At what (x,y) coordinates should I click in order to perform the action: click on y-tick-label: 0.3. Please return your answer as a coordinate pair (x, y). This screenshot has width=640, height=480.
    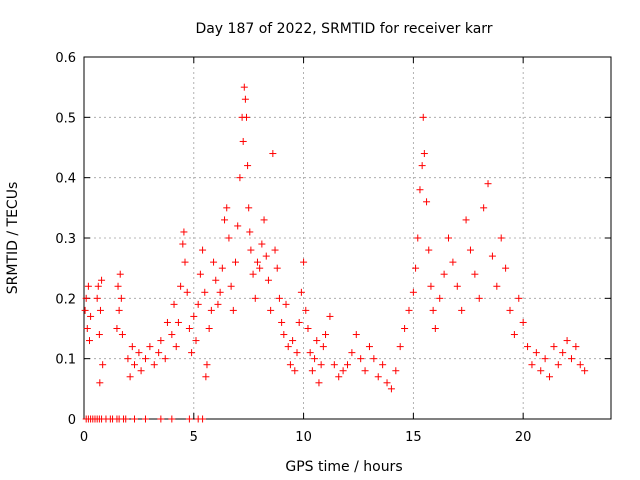
    Looking at the image, I should click on (65, 239).